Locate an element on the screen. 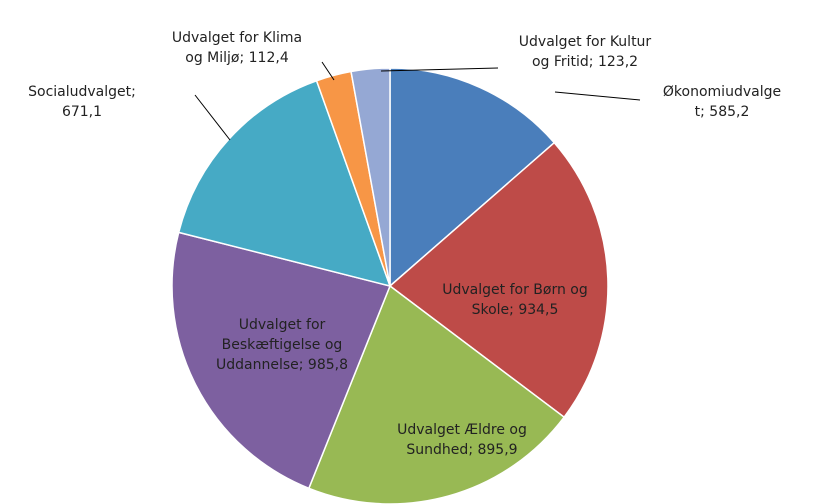 This screenshot has height=504, width=825. value-label: 895,9 is located at coordinates (497, 450).